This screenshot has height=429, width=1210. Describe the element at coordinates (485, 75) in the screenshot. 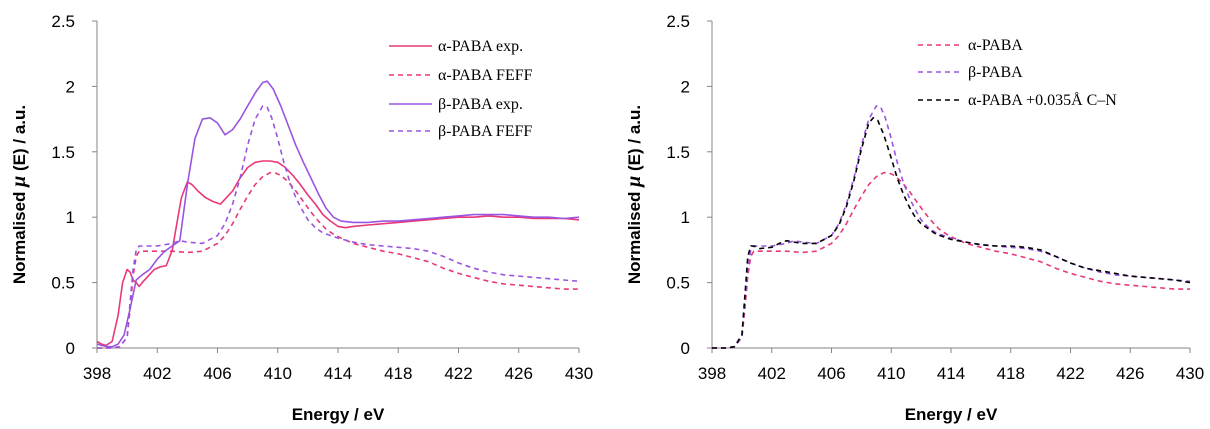

I see `legend-label-2: α-PABA FEFF` at that location.